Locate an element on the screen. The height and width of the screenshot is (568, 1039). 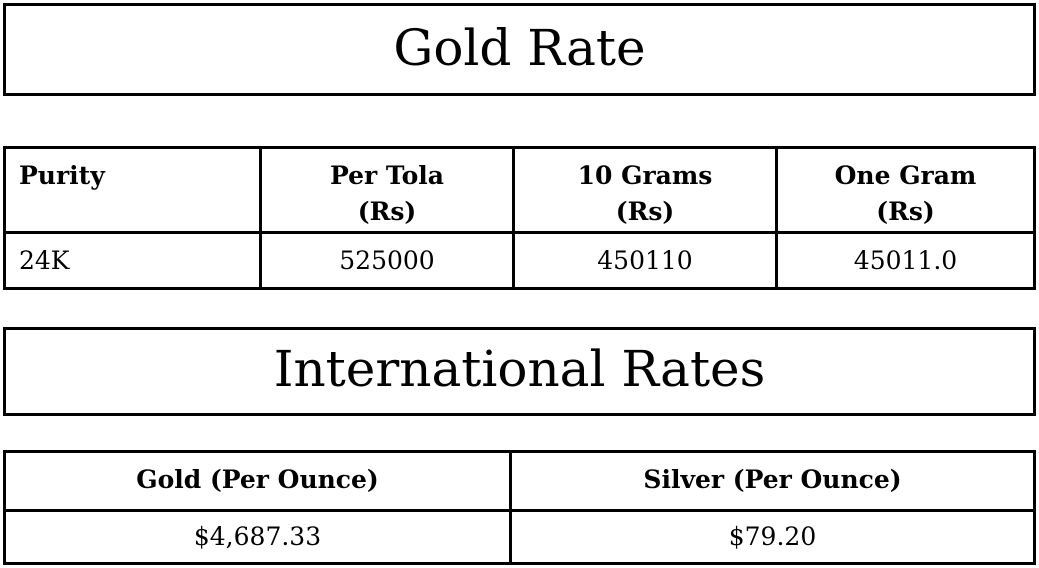
gold-table-data-row: 24K 525000 450110 45011.0 is located at coordinates (519, 260).